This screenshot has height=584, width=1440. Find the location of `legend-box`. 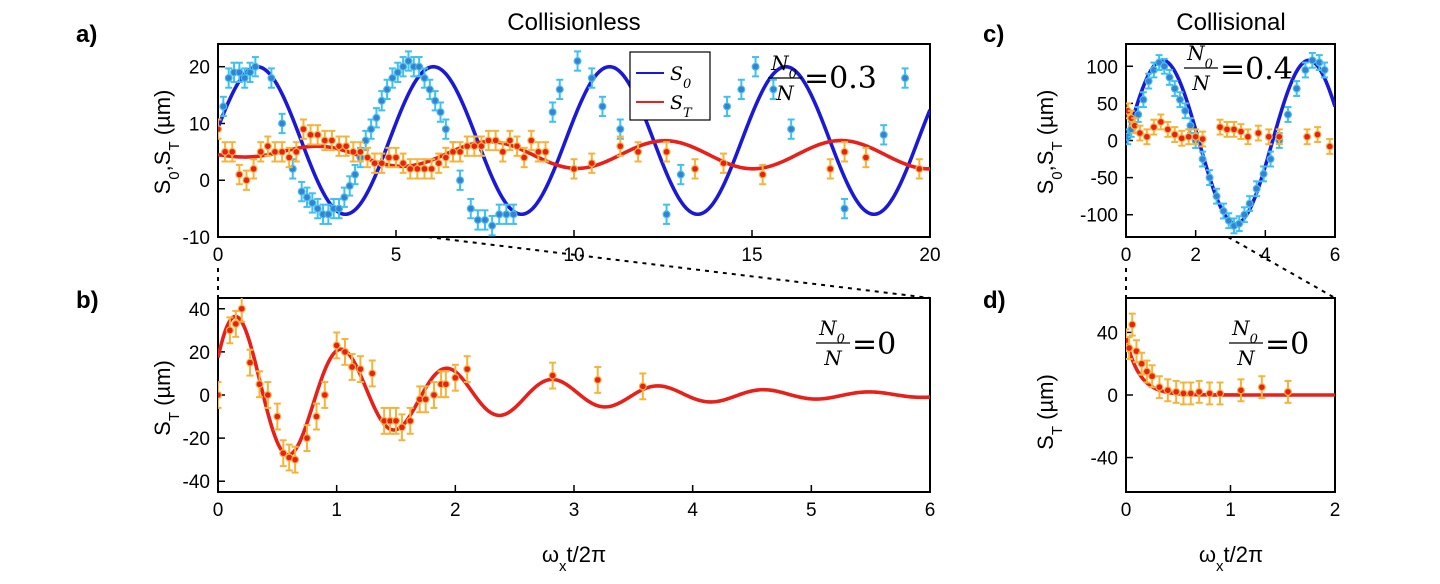

legend-box is located at coordinates (670, 86).